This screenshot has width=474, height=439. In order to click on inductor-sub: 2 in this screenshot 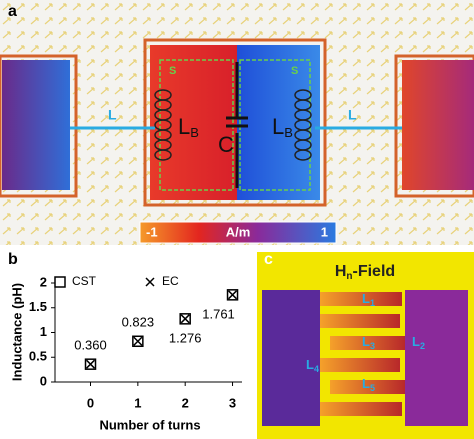, I will do `click(422, 346)`.